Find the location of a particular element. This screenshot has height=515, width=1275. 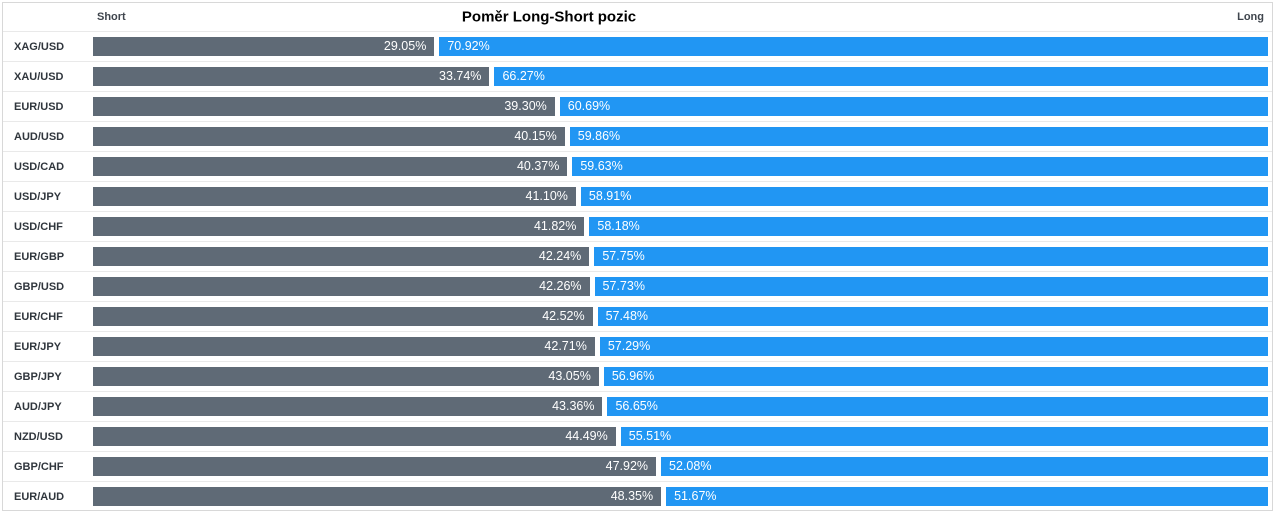

bar-track: 43.36% 56.65% is located at coordinates (680, 406).